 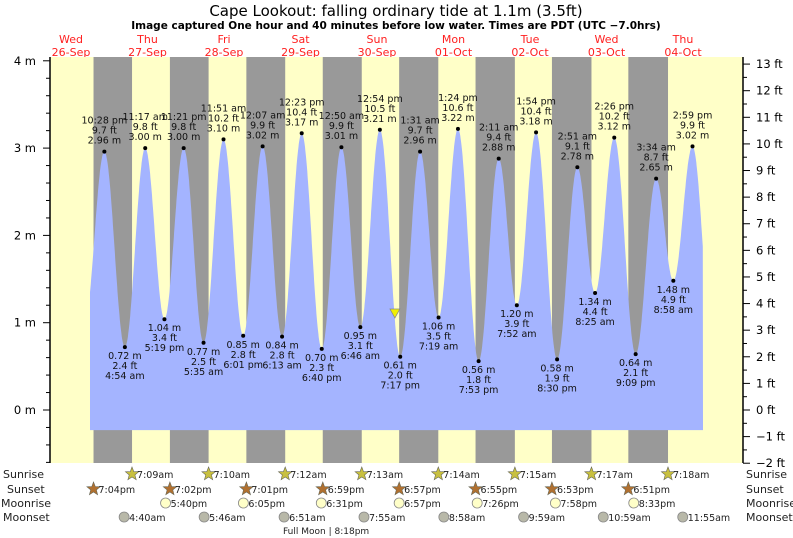 I want to click on tide-meters: 0.84 m, so click(x=281, y=346).